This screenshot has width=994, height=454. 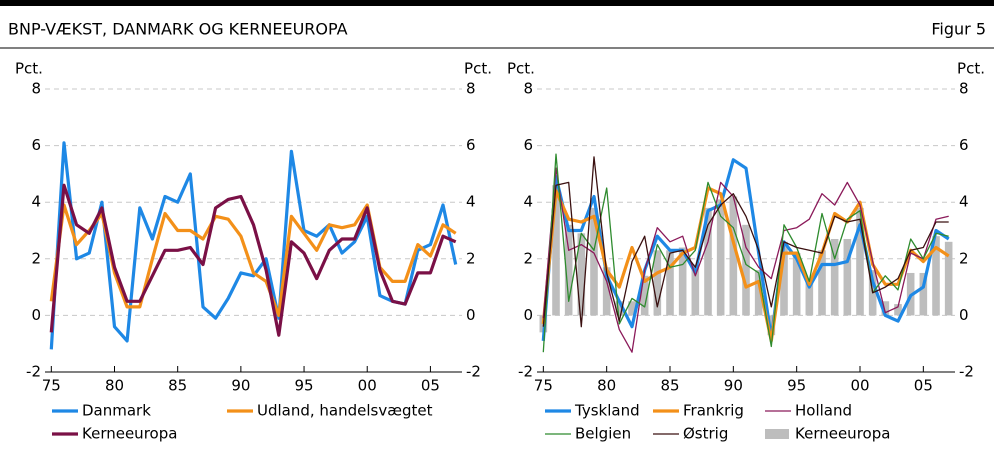 What do you see at coordinates (178, 29) in the screenshot?
I see `figure-title: BNP-VÆKST, DANMARK OG KERNEEUROPA` at bounding box center [178, 29].